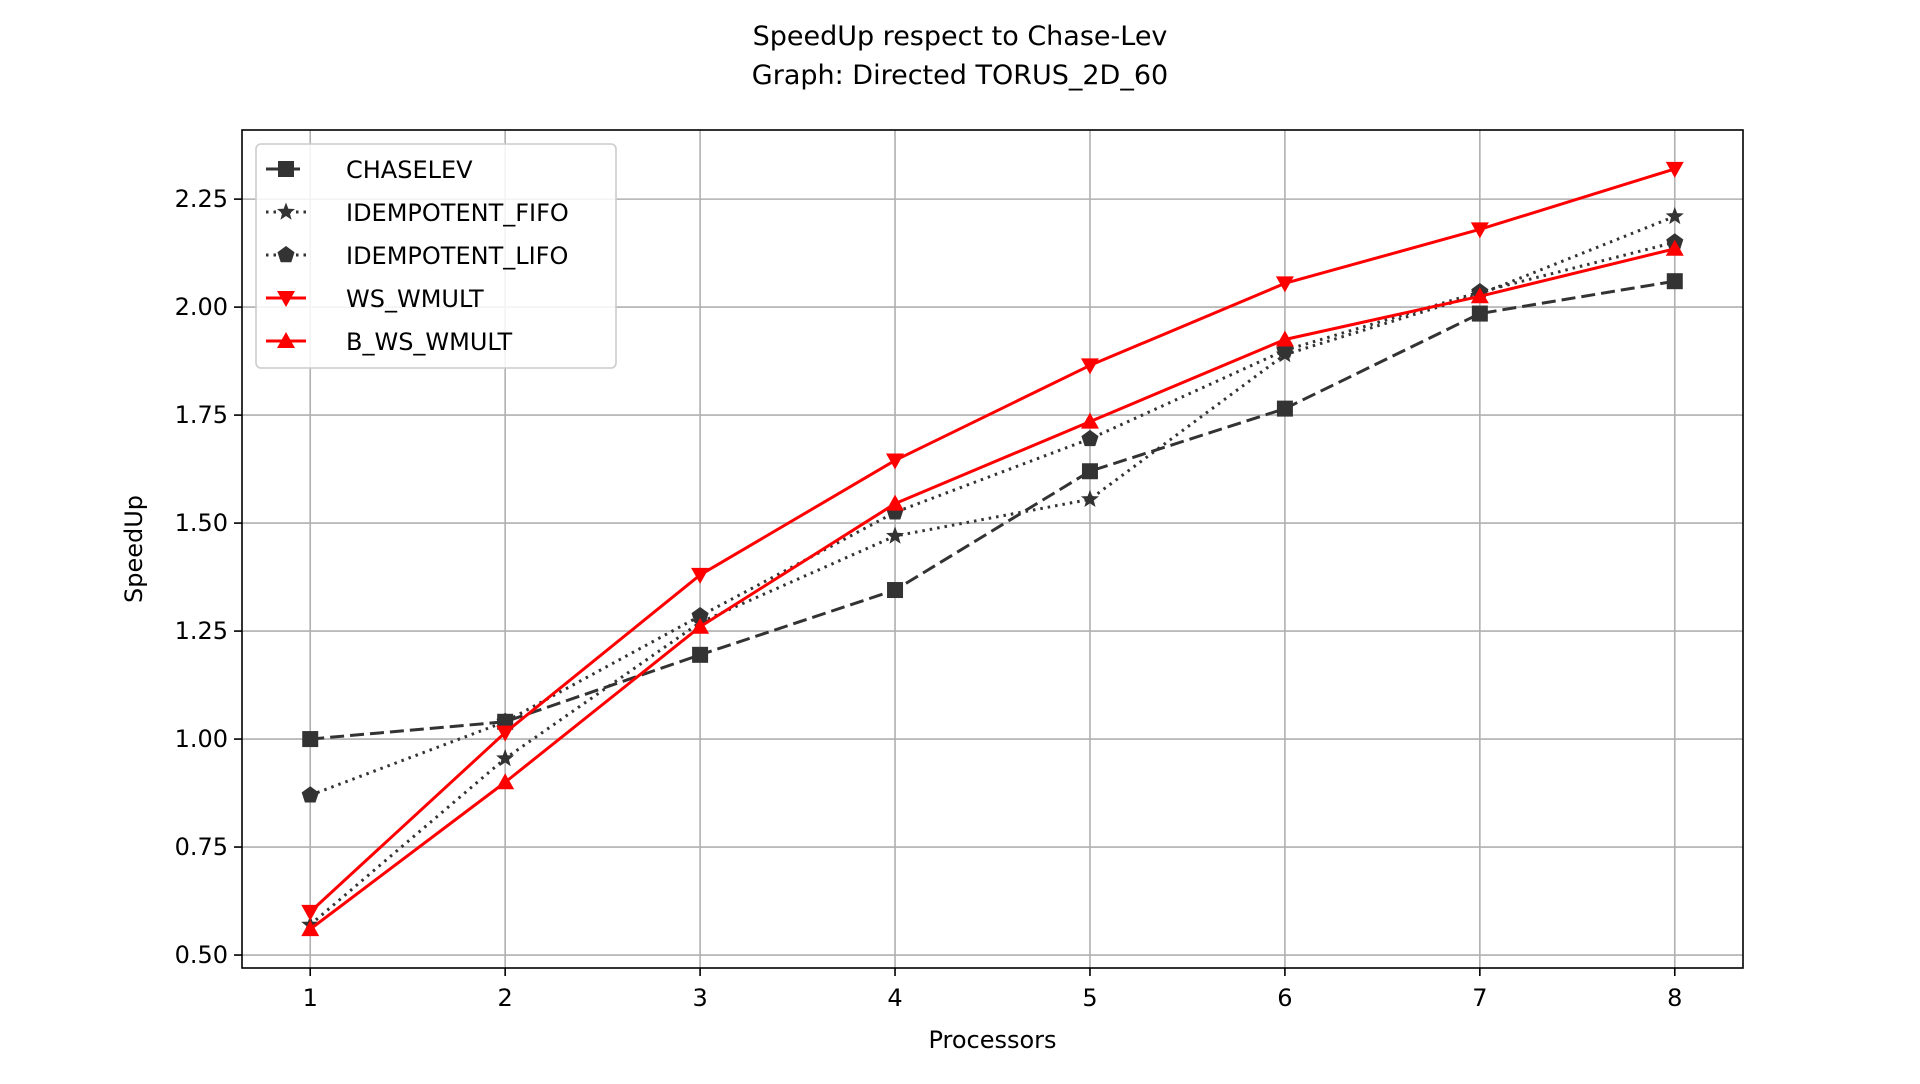 This screenshot has width=1920, height=1084. What do you see at coordinates (201, 523) in the screenshot?
I see `y-tick-label: 1.50` at bounding box center [201, 523].